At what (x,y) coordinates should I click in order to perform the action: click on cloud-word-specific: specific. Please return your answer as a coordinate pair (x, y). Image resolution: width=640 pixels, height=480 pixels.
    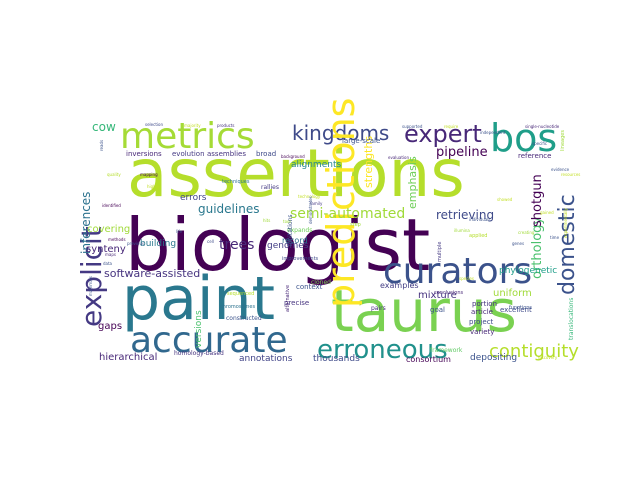
    Looking at the image, I should click on (539, 143).